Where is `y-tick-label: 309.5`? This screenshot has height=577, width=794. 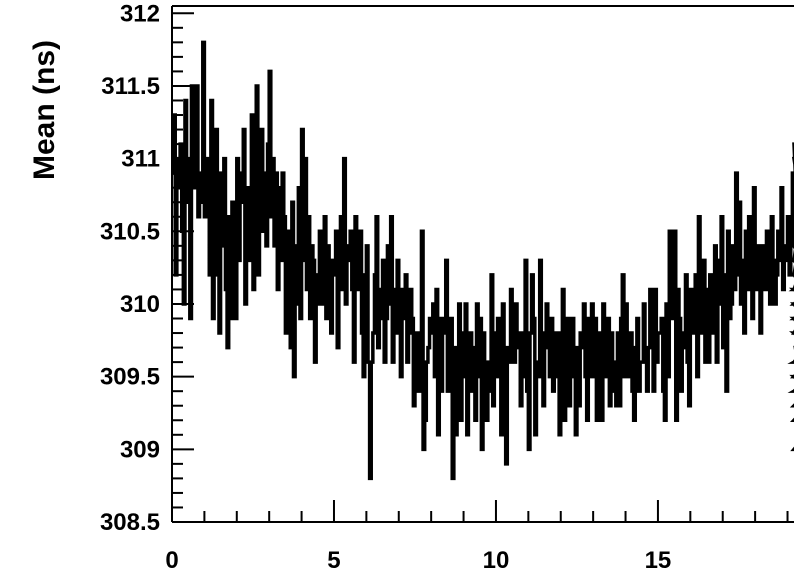 y-tick-label: 309.5 is located at coordinates (130, 377).